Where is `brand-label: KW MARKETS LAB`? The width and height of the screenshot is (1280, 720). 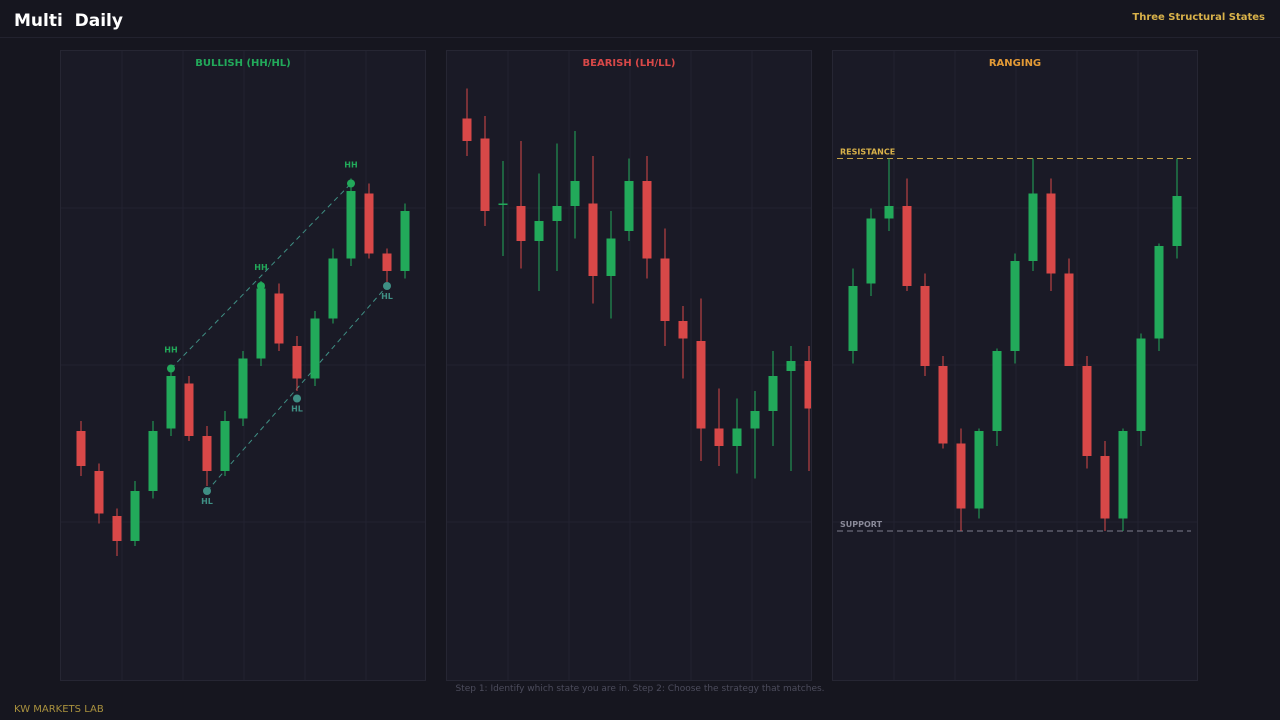
brand-label: KW MARKETS LAB is located at coordinates (59, 709).